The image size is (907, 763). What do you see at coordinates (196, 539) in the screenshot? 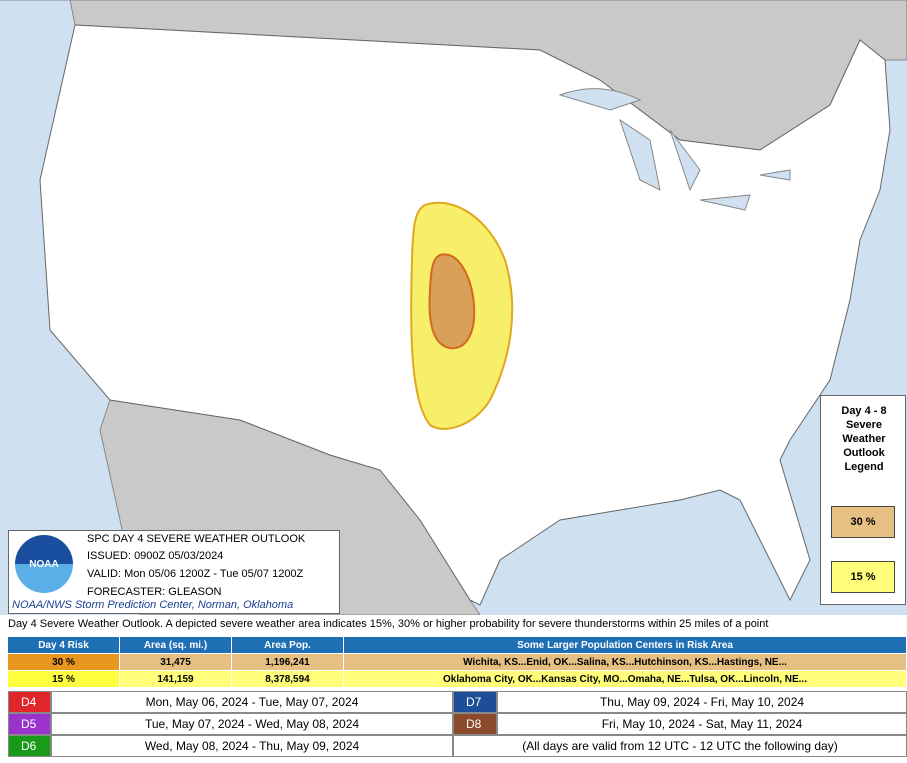
I see `outlook-title: SPC DAY 4 SEVERE WEATHER OUTLOOK` at bounding box center [196, 539].